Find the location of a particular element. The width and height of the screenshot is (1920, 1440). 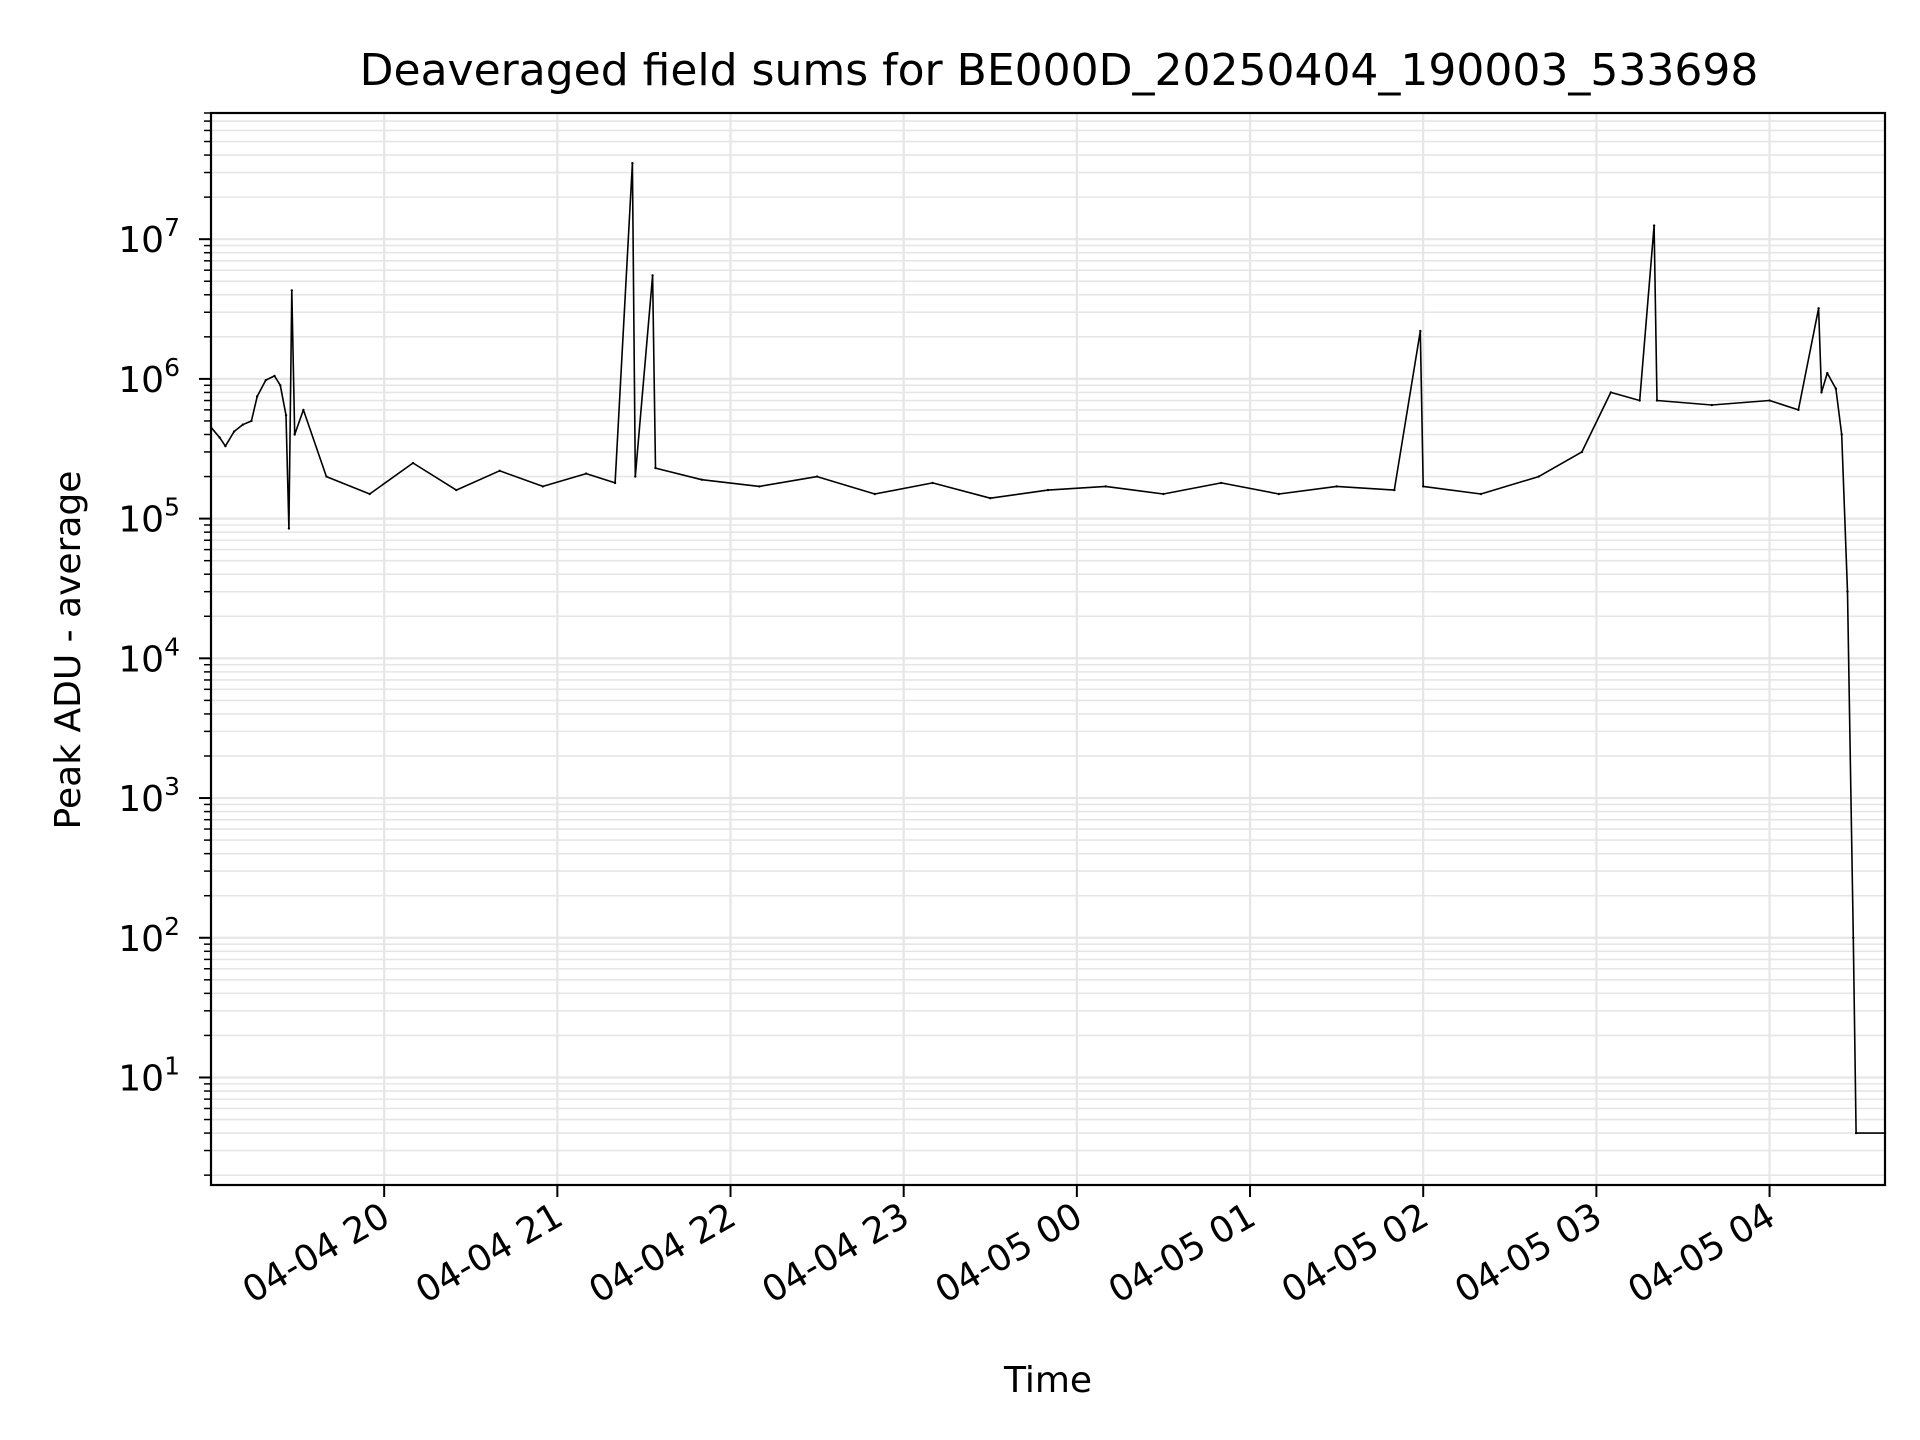

y-tick-label: 10² is located at coordinates (149, 936).